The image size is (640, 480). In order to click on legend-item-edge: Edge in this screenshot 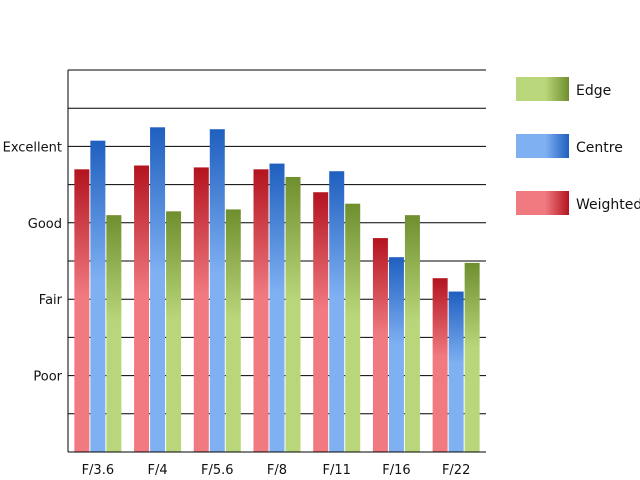, I will do `click(563, 89)`.